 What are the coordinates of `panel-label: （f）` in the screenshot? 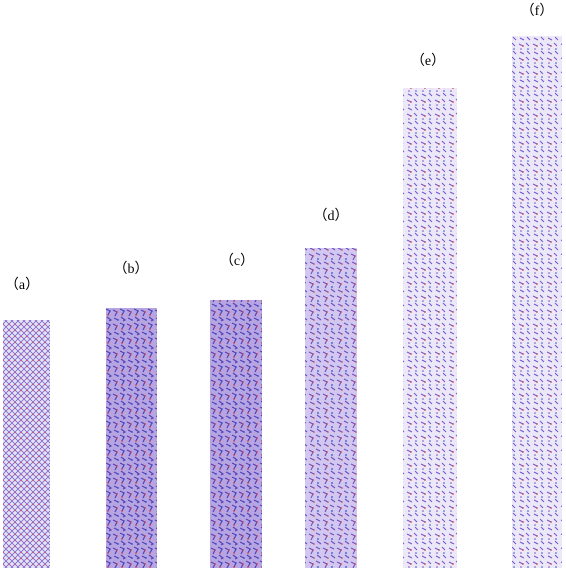 It's located at (537, 11).